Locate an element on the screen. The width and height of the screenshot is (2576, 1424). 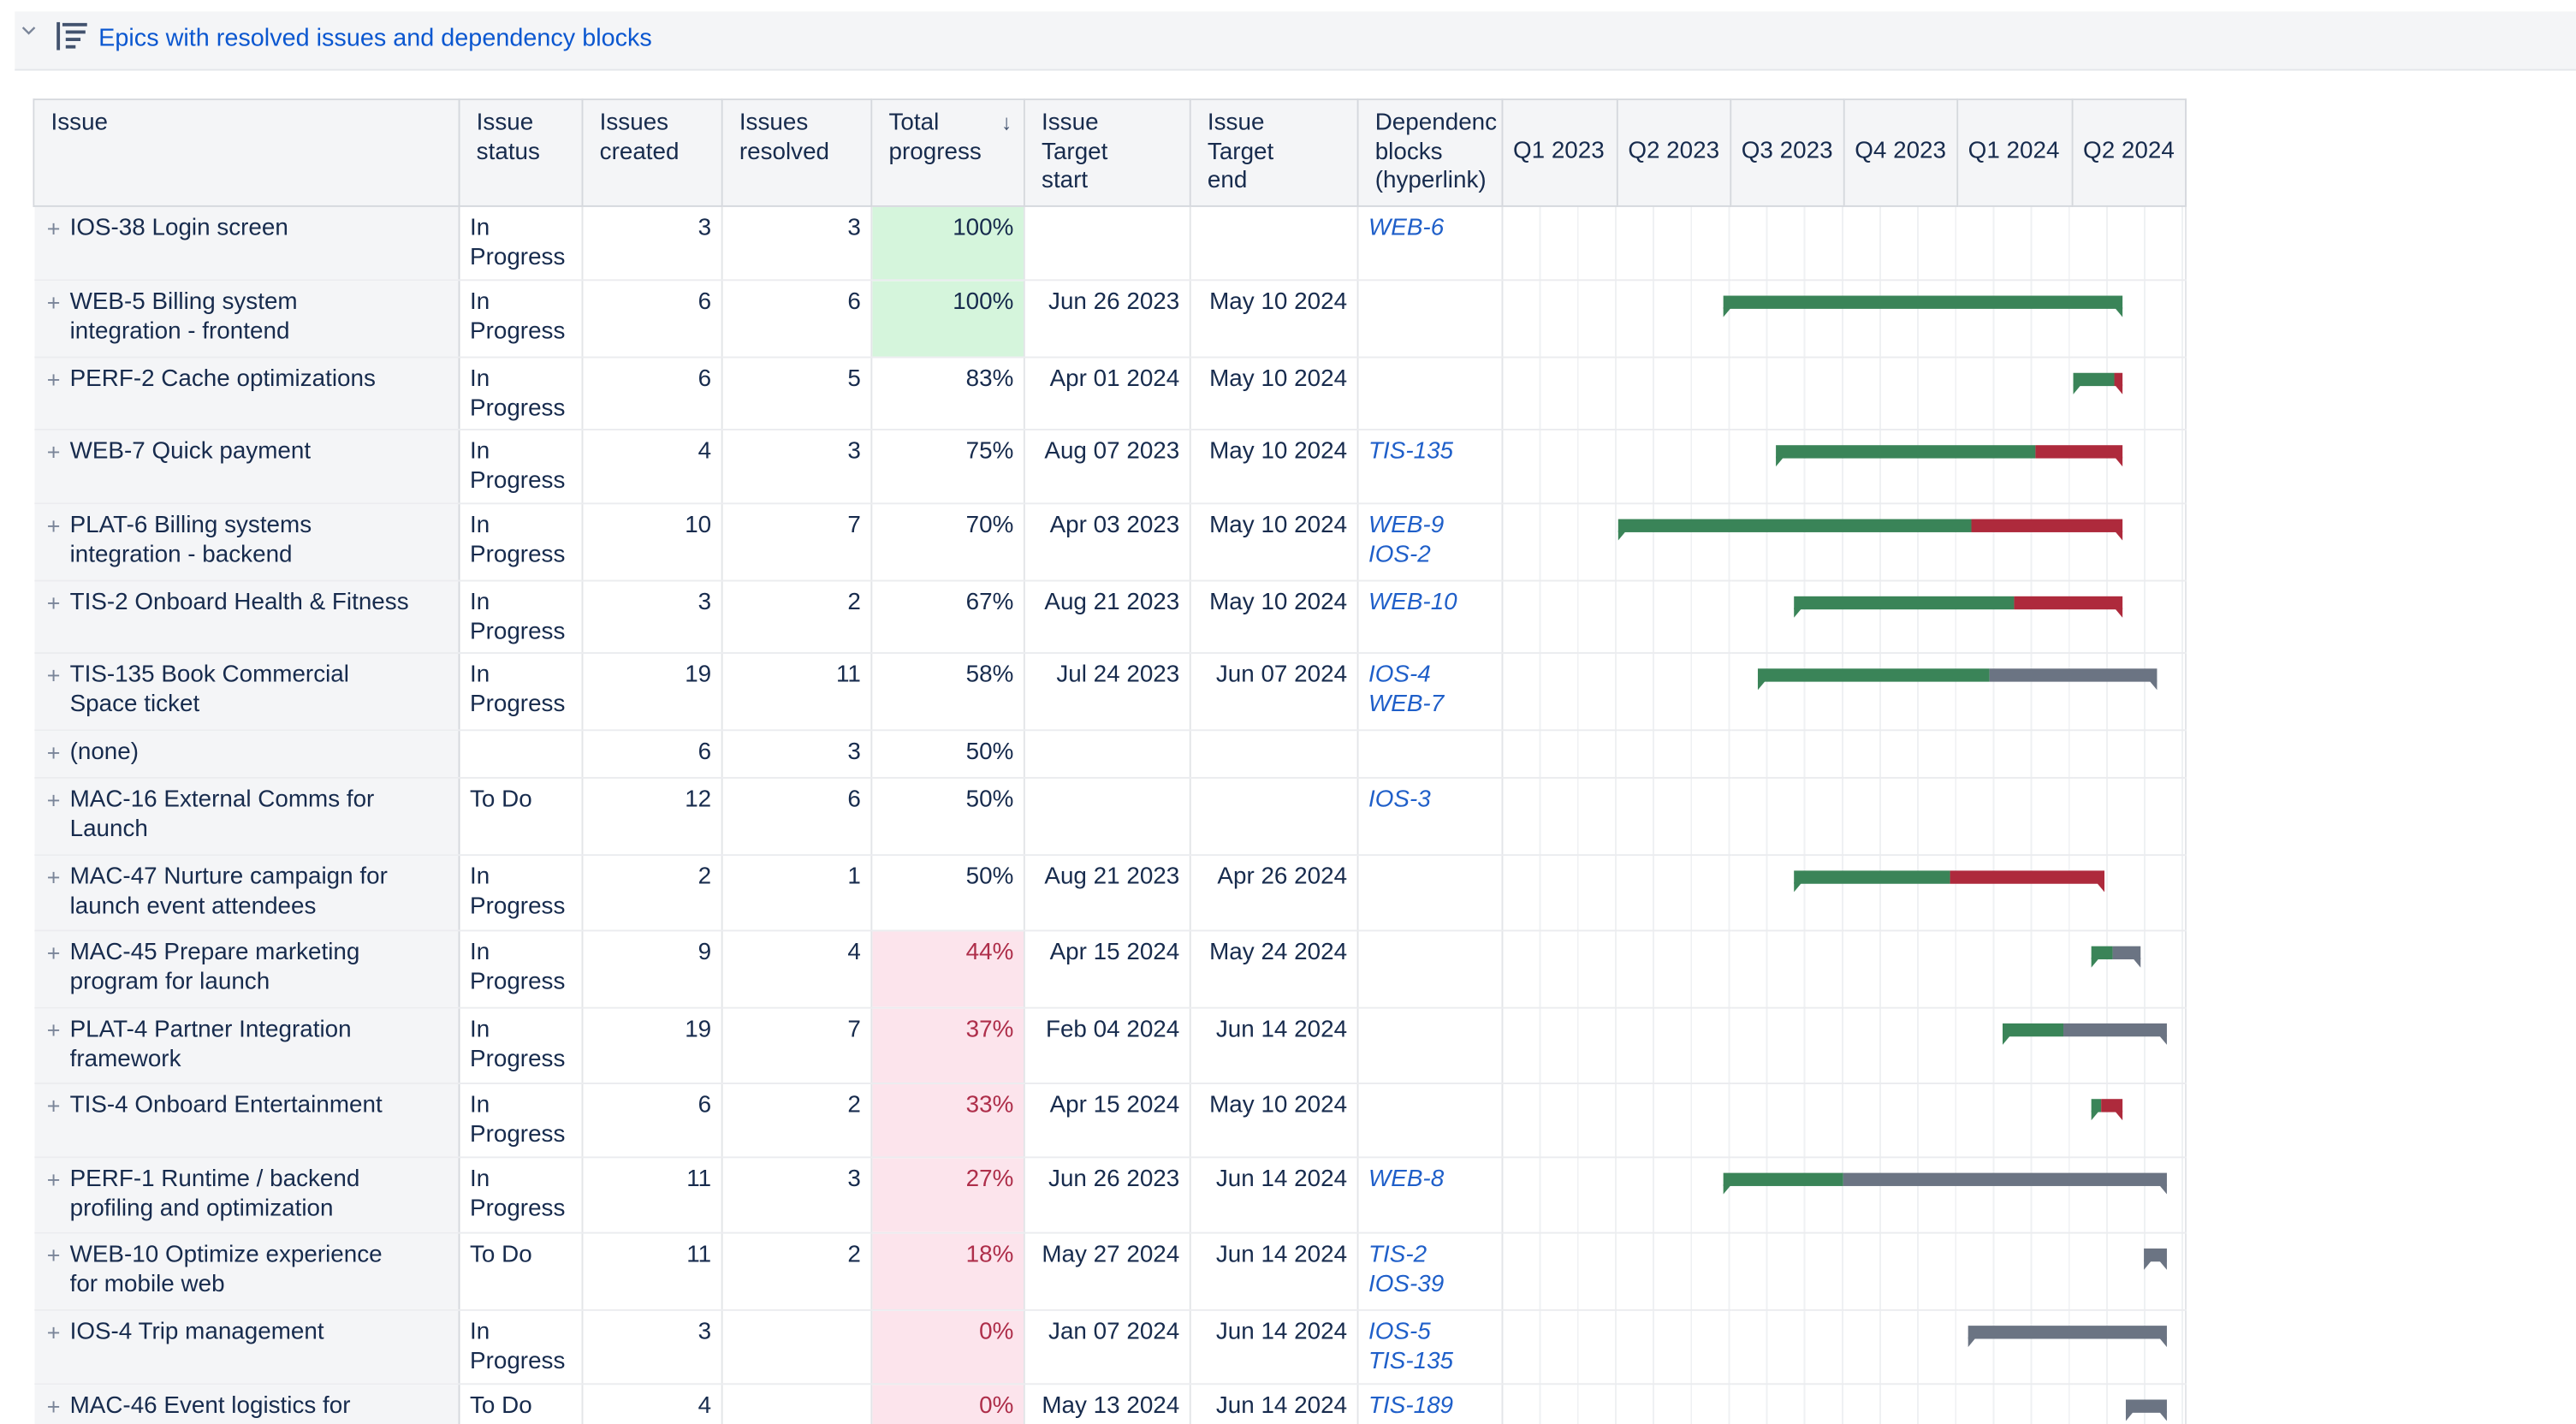
issue-title-line: profiling and optimization is located at coordinates (201, 1208).